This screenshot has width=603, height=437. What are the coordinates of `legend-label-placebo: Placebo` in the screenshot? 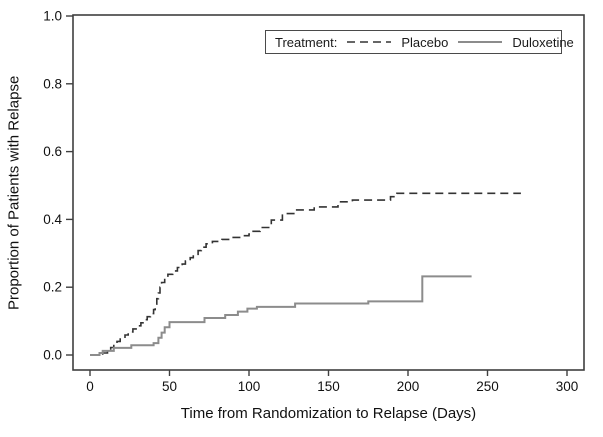 It's located at (425, 42).